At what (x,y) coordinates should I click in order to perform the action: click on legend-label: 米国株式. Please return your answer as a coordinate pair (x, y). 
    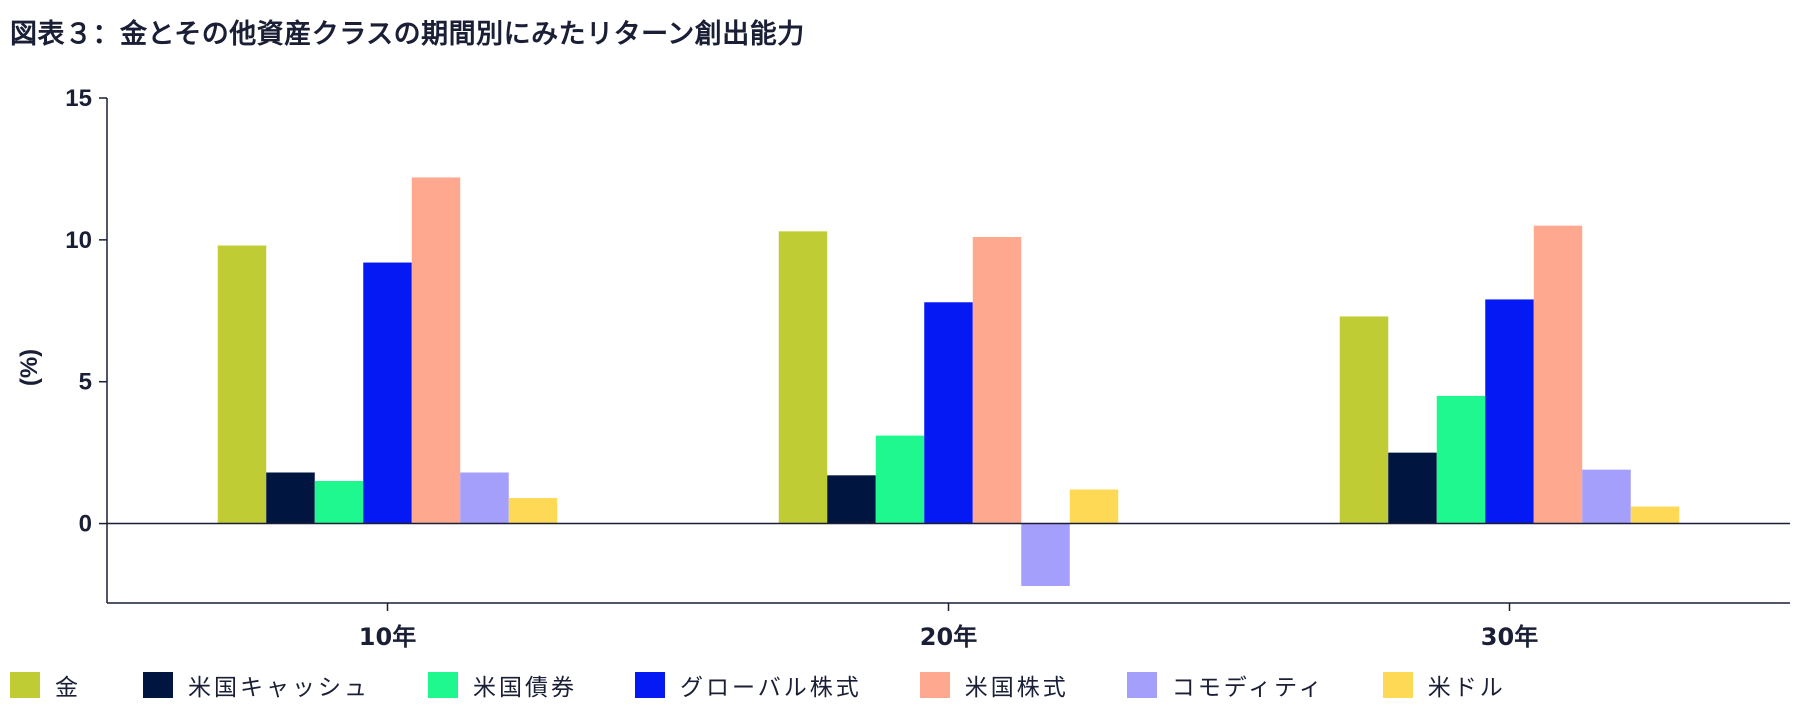
    Looking at the image, I should click on (1016, 688).